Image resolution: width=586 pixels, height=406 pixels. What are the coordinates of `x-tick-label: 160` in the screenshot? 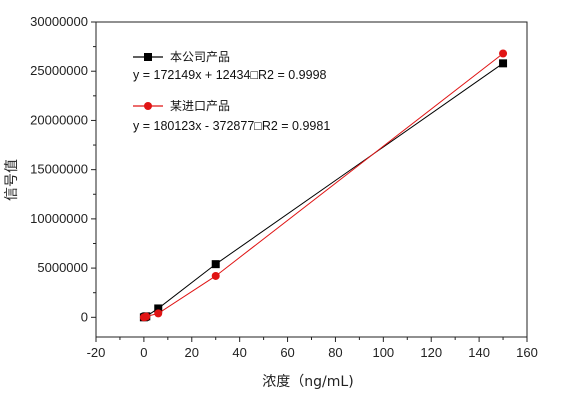 It's located at (527, 352).